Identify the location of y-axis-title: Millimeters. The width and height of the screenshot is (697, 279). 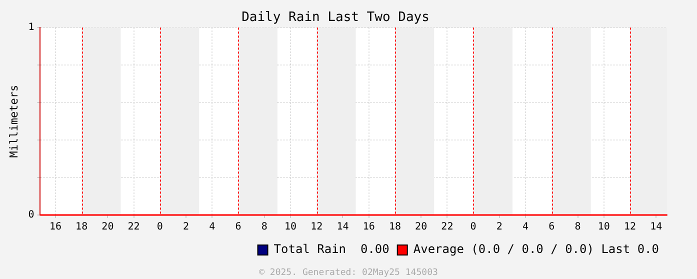
(13, 121).